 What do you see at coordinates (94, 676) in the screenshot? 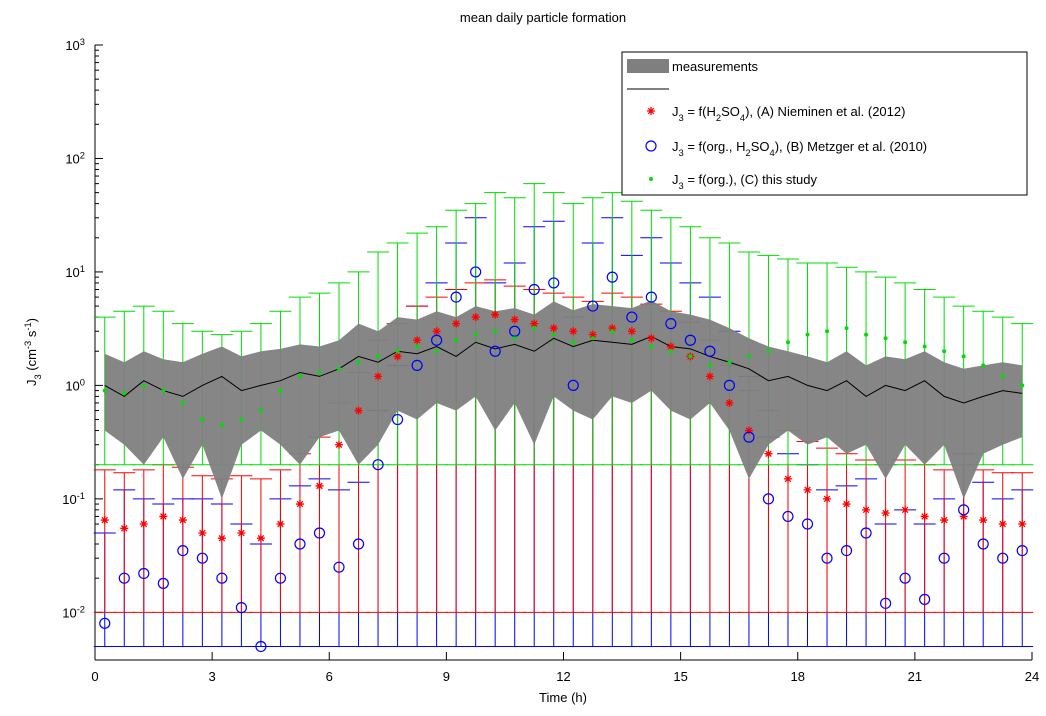
I see `x-tick-label: 0` at bounding box center [94, 676].